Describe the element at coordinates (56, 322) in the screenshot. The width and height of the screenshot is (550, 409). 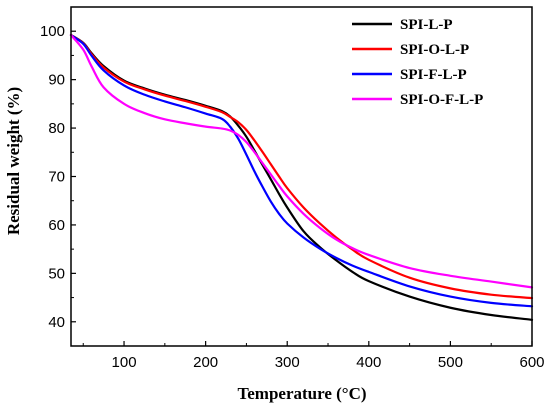
I see `y-tick-label: 40` at that location.